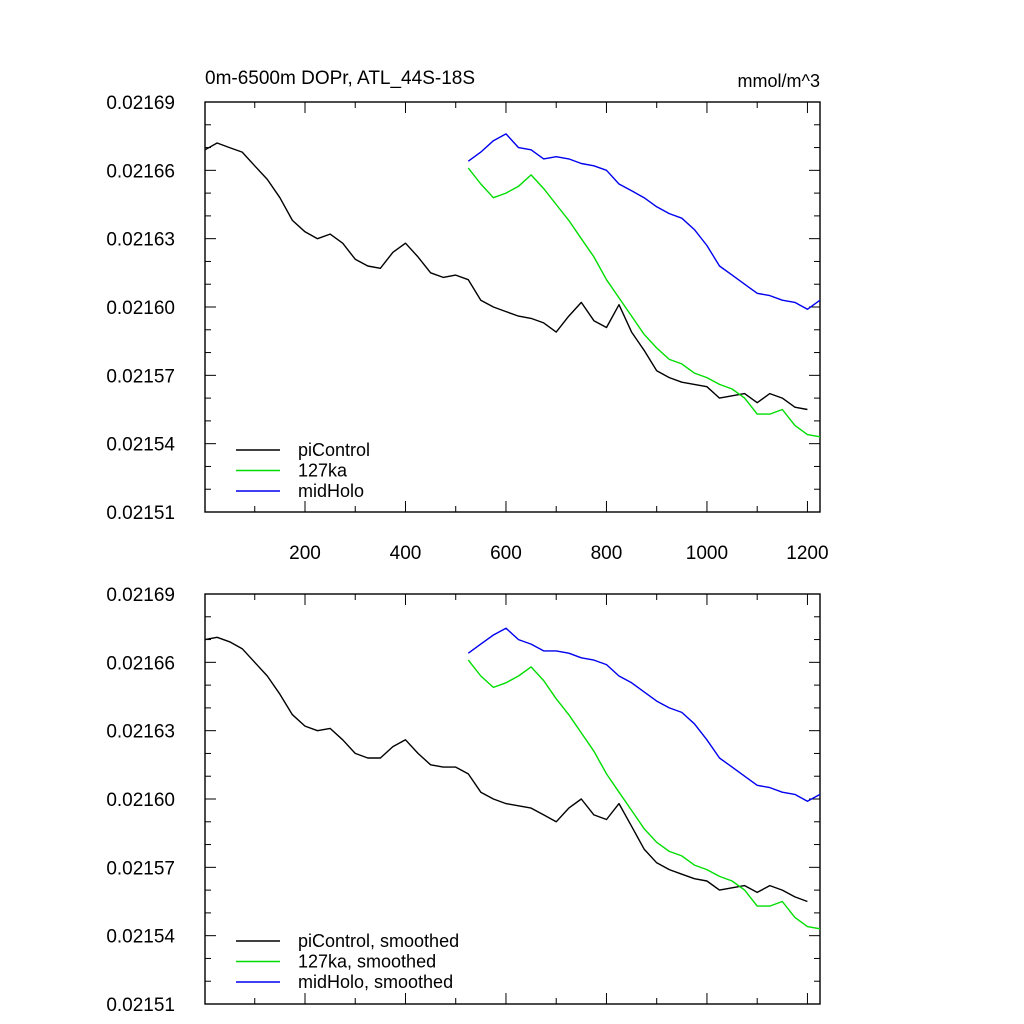 This screenshot has height=1024, width=1024. What do you see at coordinates (779, 81) in the screenshot?
I see `chart-units: mmol/m^3` at bounding box center [779, 81].